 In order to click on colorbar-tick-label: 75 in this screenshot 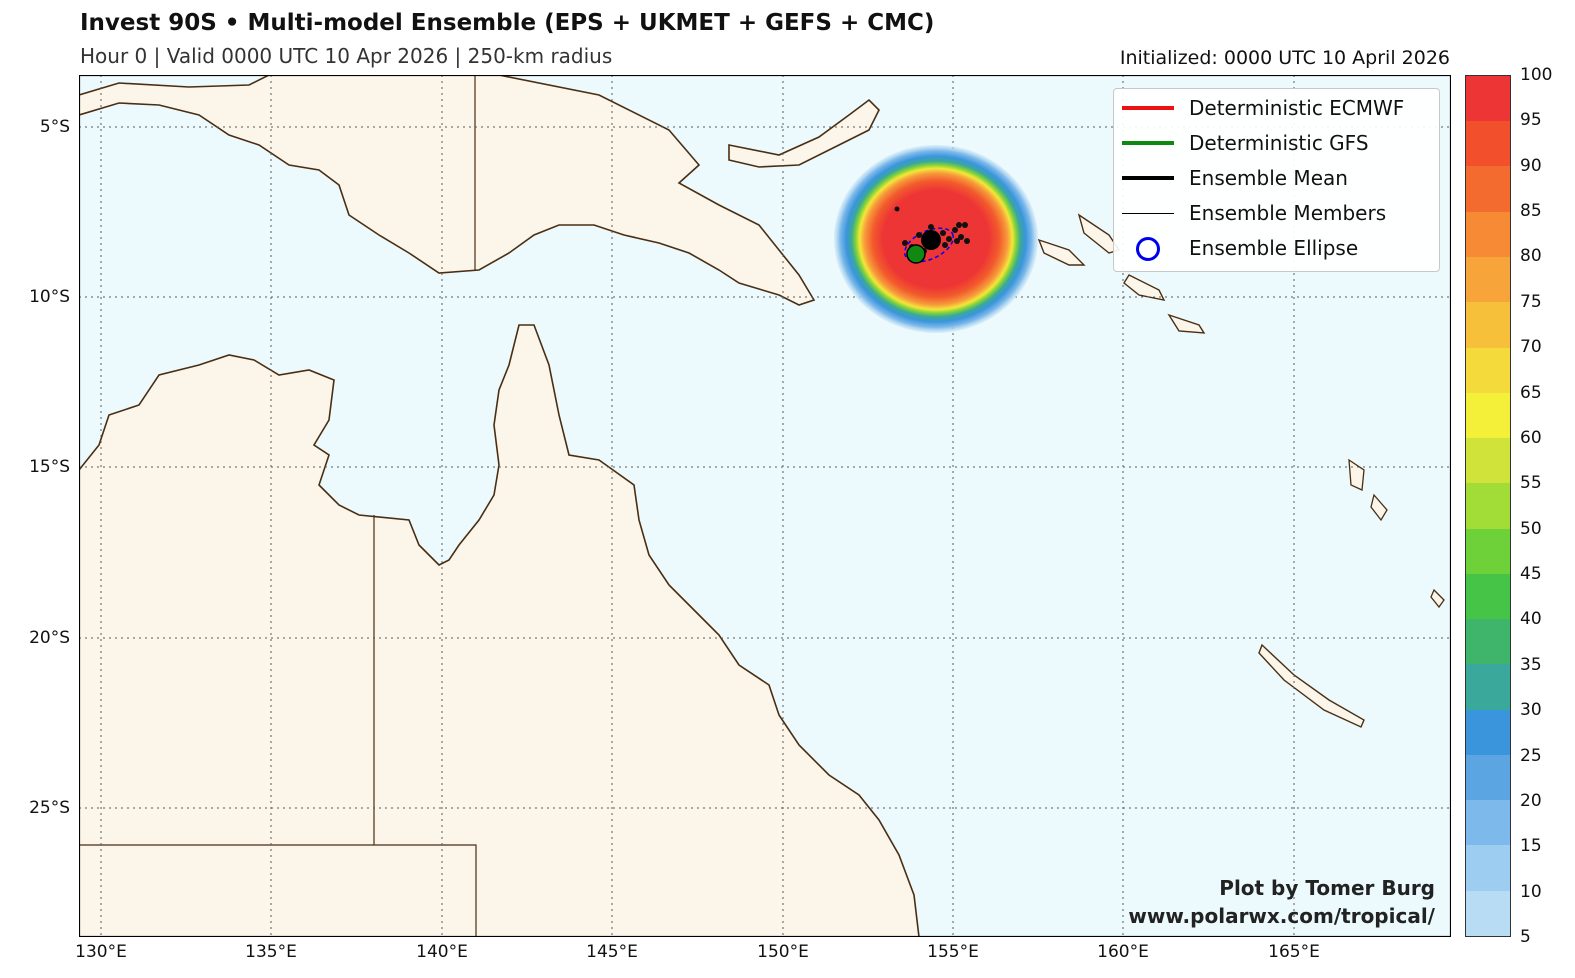, I will do `click(1531, 301)`.